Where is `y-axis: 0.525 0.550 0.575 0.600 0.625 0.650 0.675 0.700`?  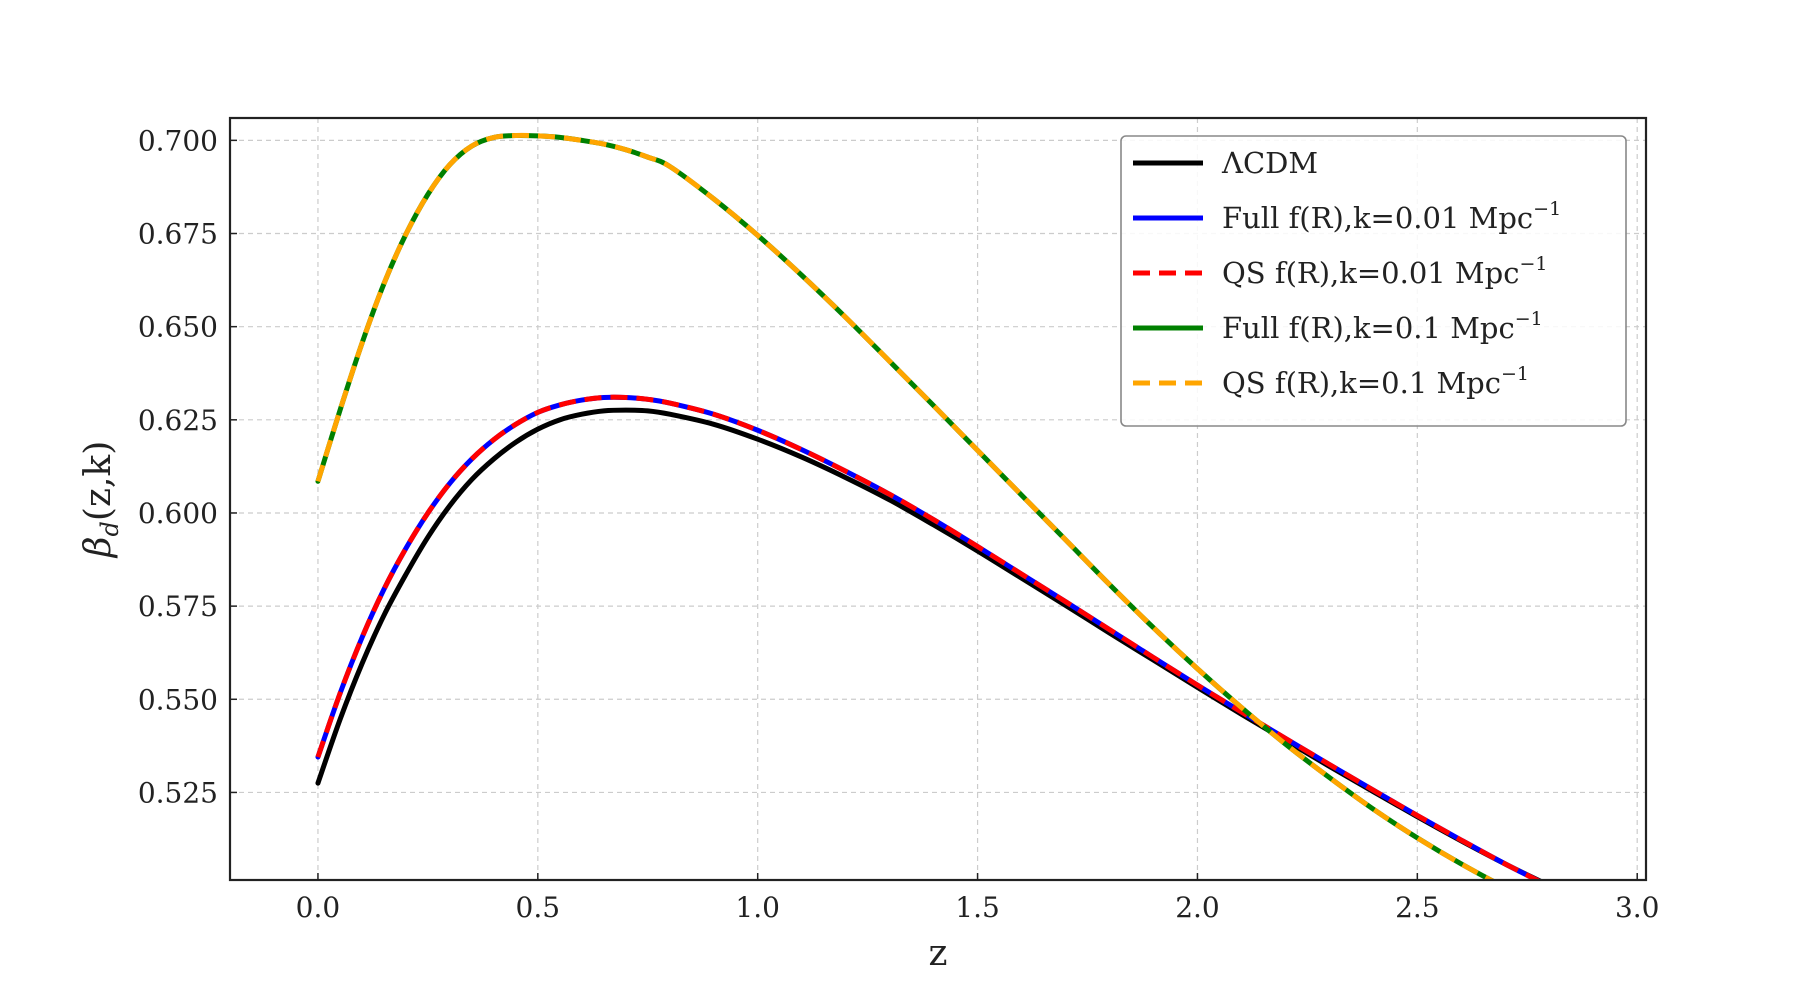 y-axis: 0.525 0.550 0.575 0.600 0.625 0.650 0.675 0.700 is located at coordinates (187, 466).